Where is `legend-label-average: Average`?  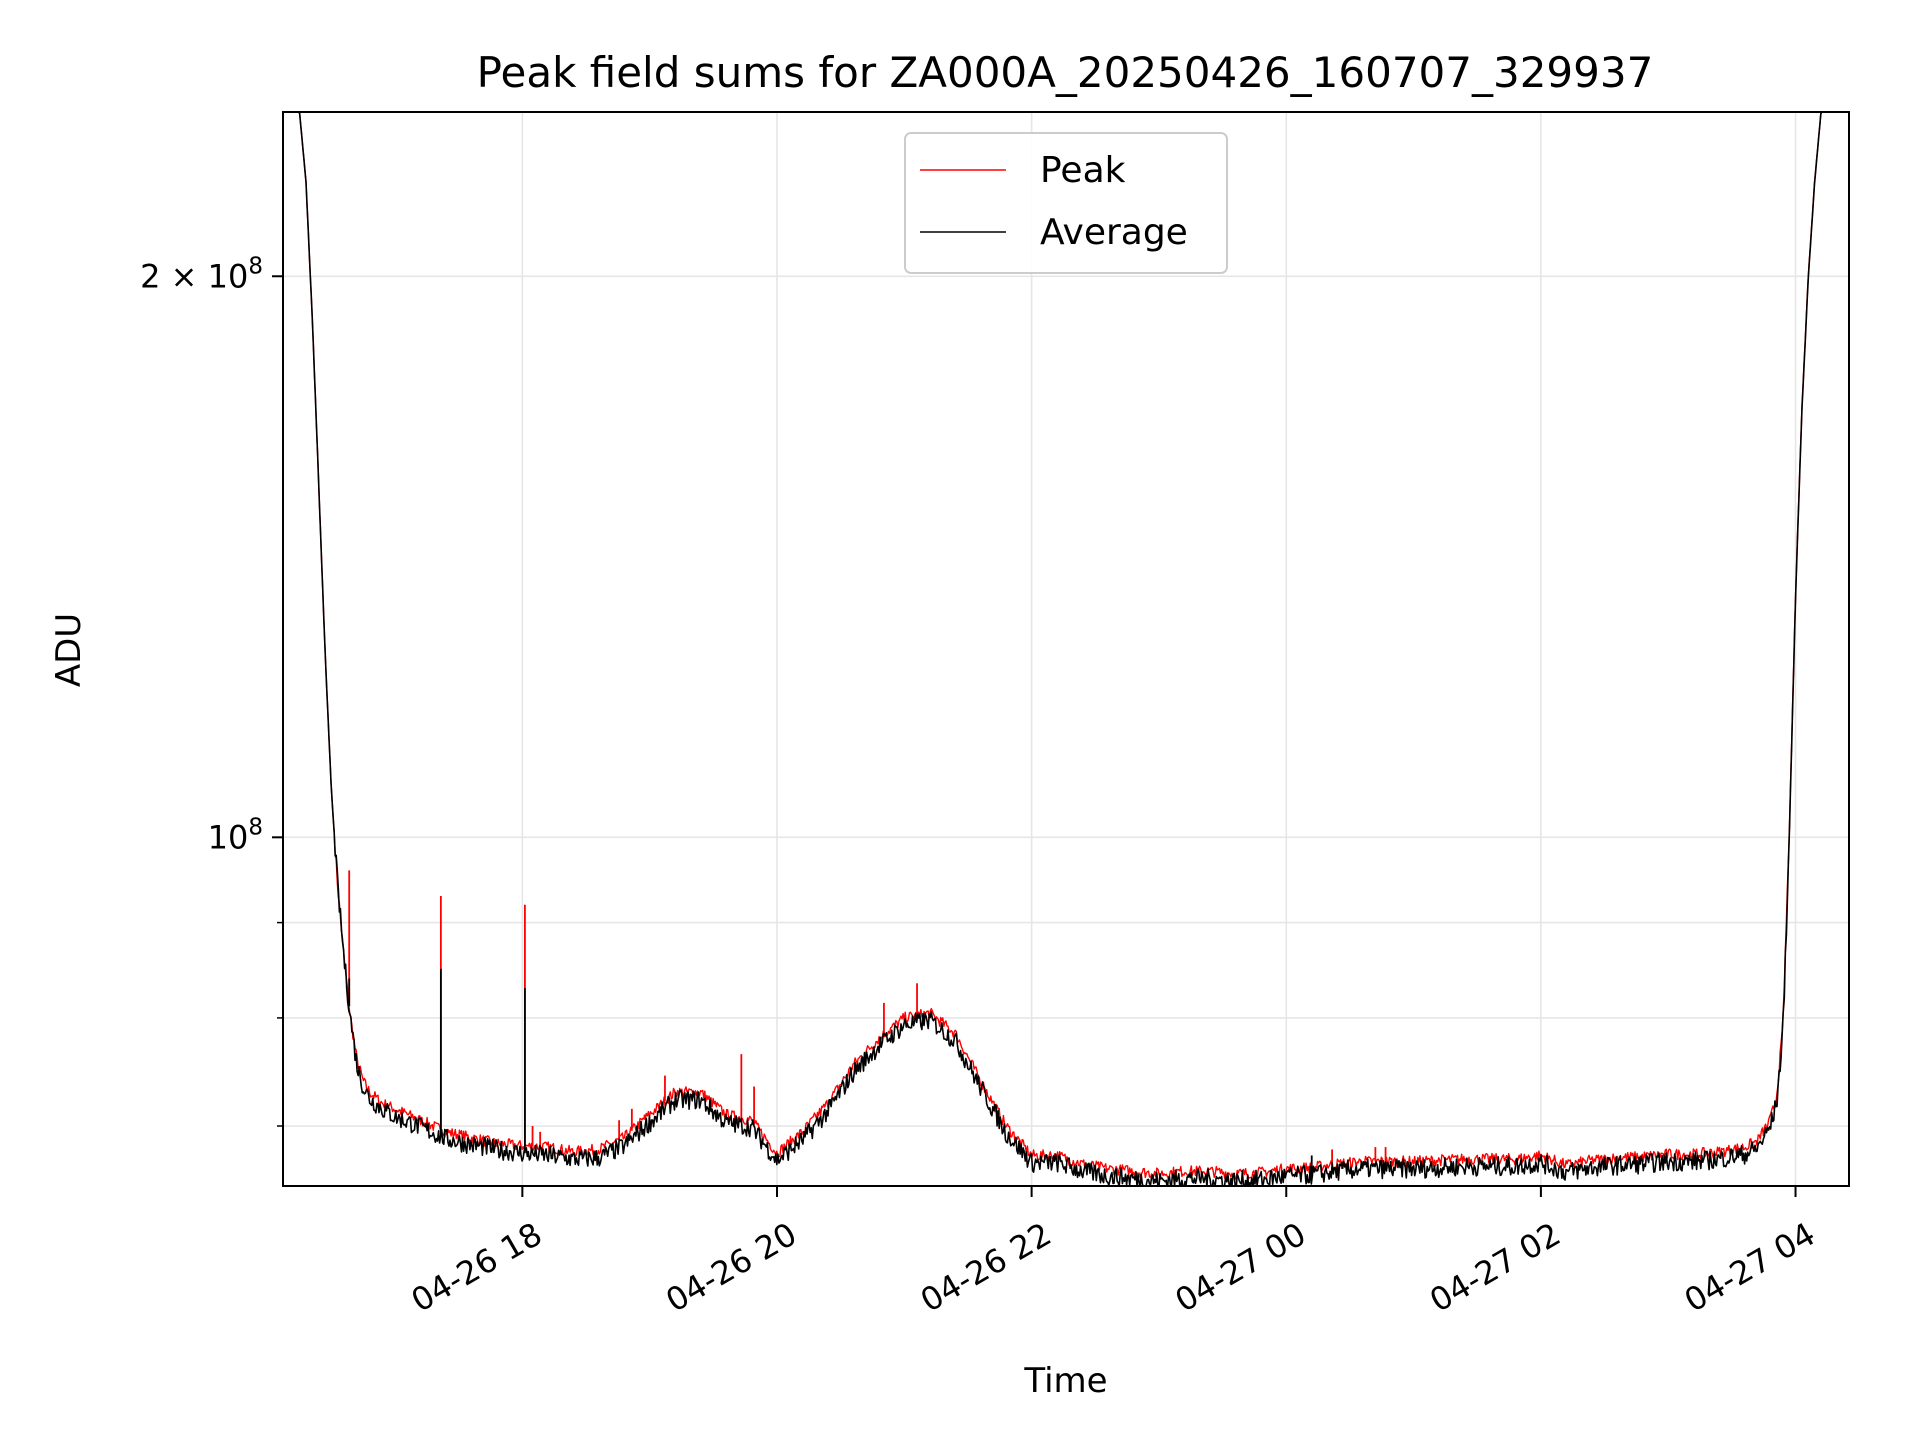
legend-label-average: Average is located at coordinates (1114, 232).